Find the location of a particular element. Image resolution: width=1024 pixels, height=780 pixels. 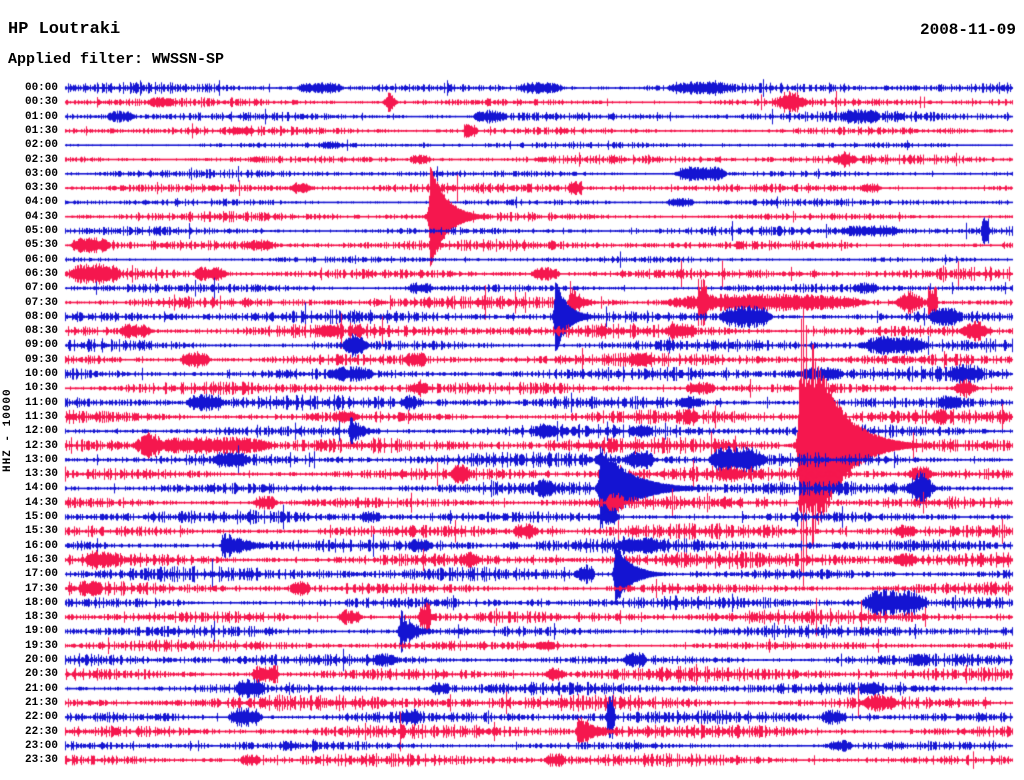

time-label: 20:30 is located at coordinates (41, 674).